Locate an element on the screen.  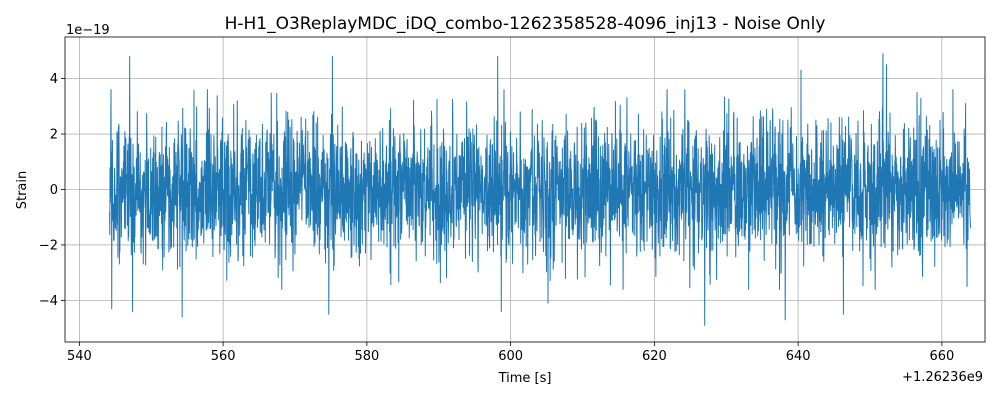
x-tick-label: 560 is located at coordinates (223, 356).